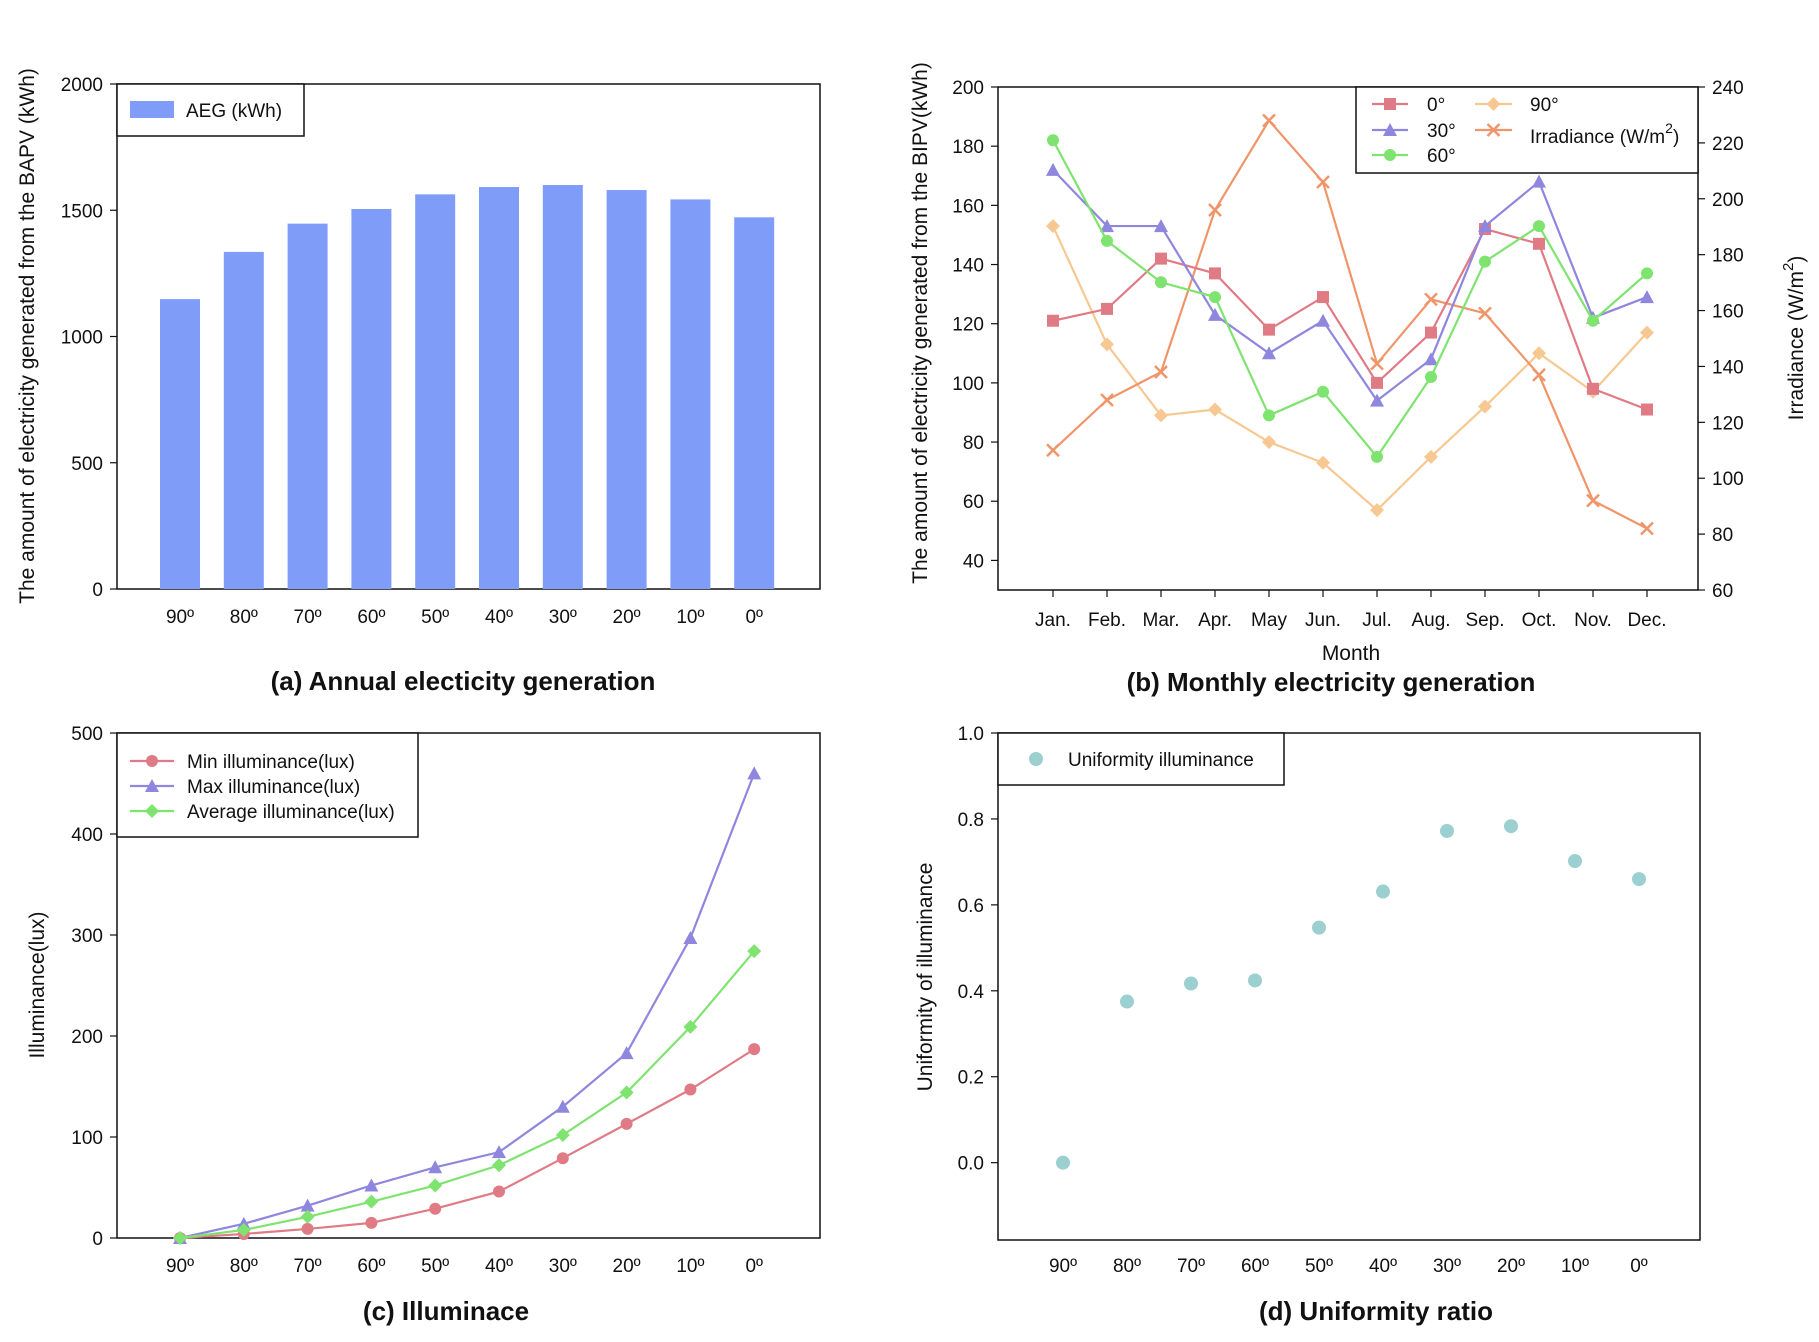 The width and height of the screenshot is (1819, 1342). I want to click on c-ytick-label-4: 400, so click(87, 835).